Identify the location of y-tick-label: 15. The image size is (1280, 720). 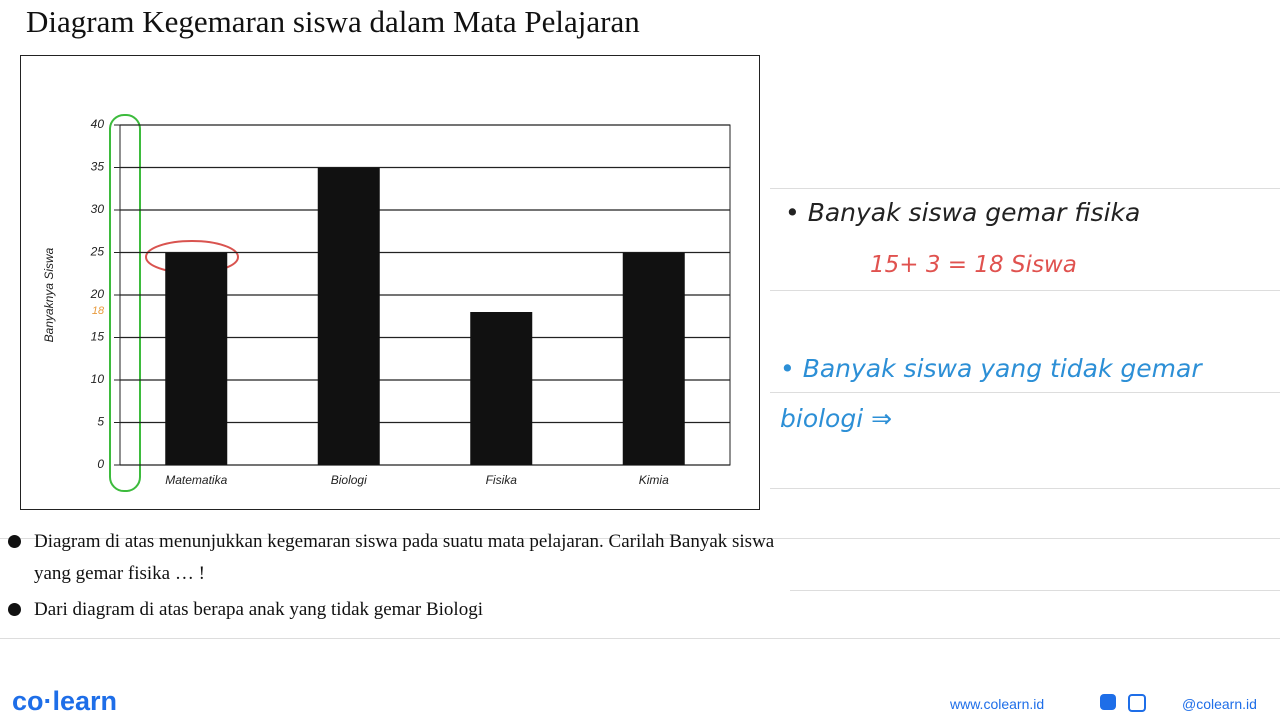
(98, 337).